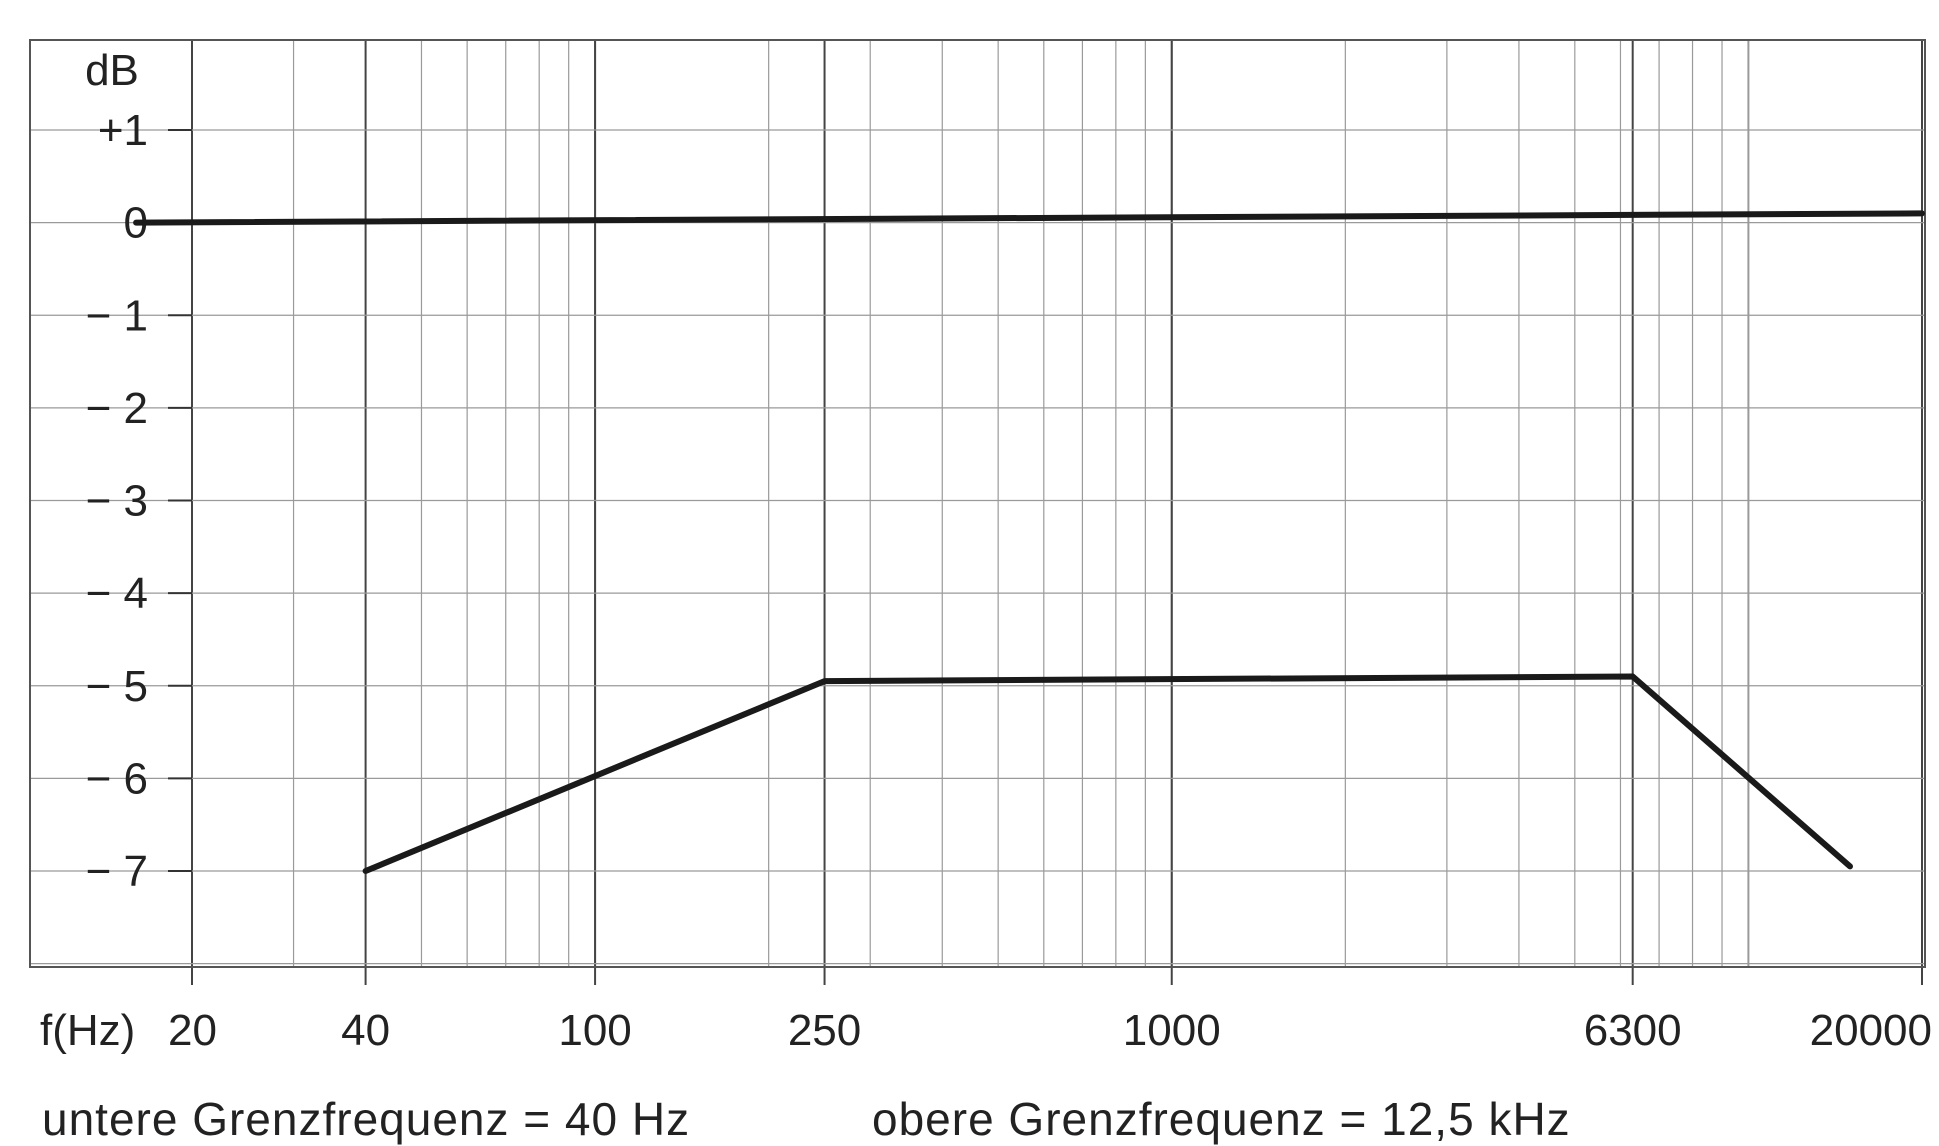 This screenshot has width=1939, height=1146. Describe the element at coordinates (1029, 218) in the screenshot. I see `reference-line` at that location.